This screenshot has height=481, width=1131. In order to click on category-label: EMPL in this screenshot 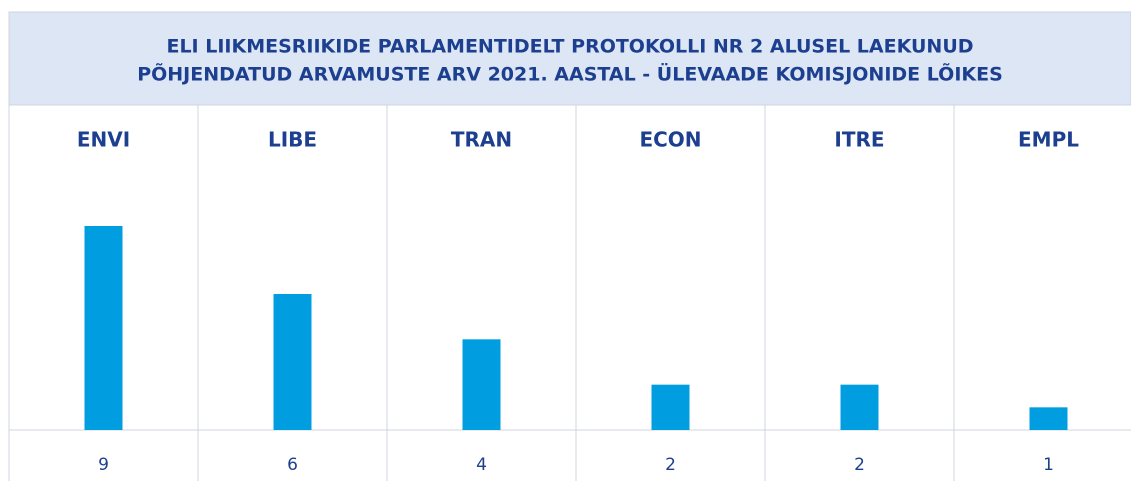, I will do `click(1048, 140)`.